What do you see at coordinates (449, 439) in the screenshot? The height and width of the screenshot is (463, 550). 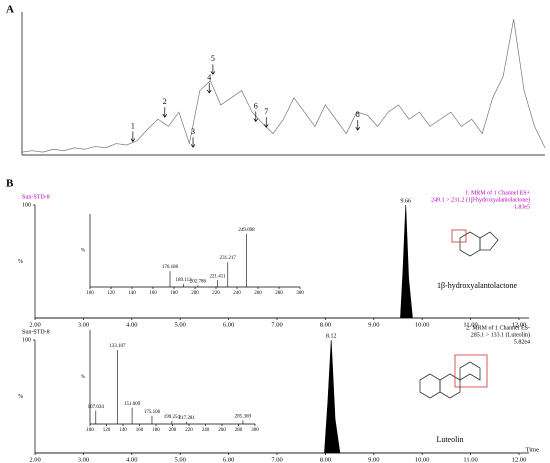 I see `compound-name: Luteolin` at bounding box center [449, 439].